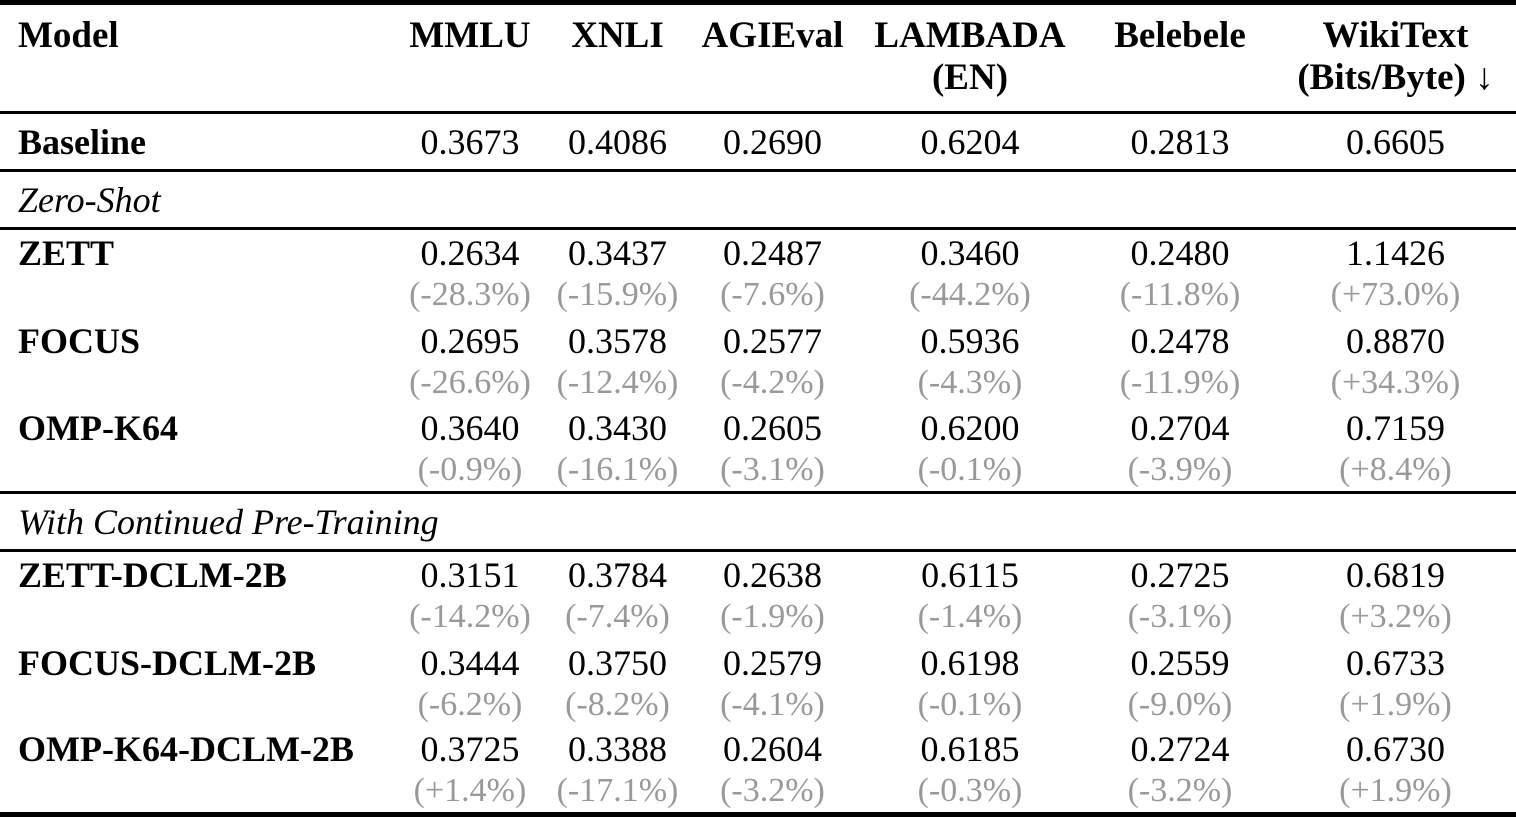 This screenshot has width=1516, height=818. What do you see at coordinates (617, 791) in the screenshot?
I see `omp-k64-dclm-2b-xnli-delta: (-17.1%)` at bounding box center [617, 791].